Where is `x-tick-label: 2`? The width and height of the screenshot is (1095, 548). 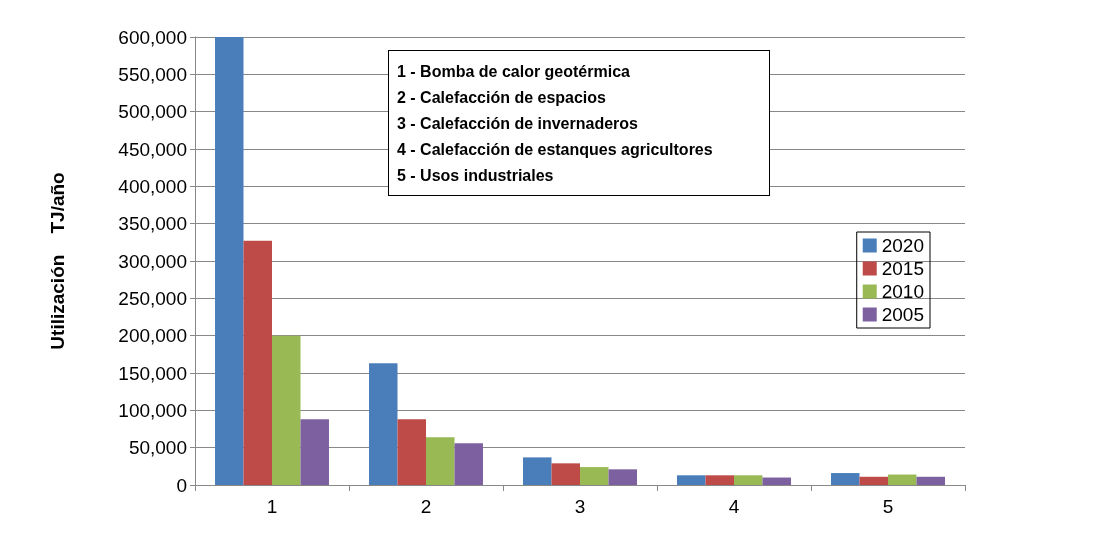 x-tick-label: 2 is located at coordinates (426, 506).